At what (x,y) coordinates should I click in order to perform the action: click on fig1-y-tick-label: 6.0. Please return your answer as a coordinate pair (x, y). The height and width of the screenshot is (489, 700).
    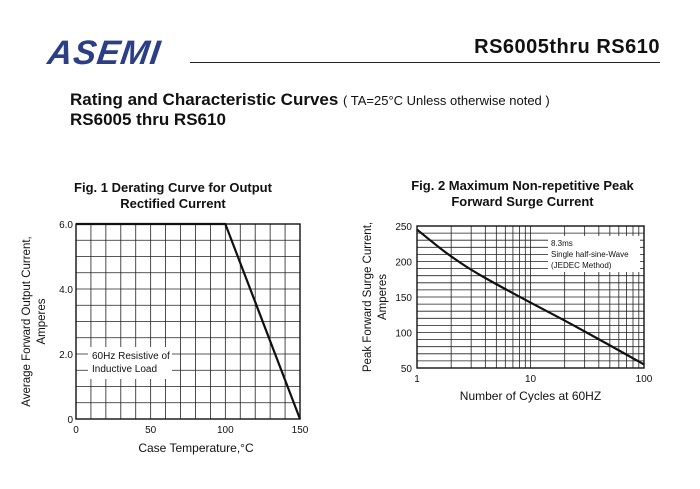
    Looking at the image, I should click on (66, 225).